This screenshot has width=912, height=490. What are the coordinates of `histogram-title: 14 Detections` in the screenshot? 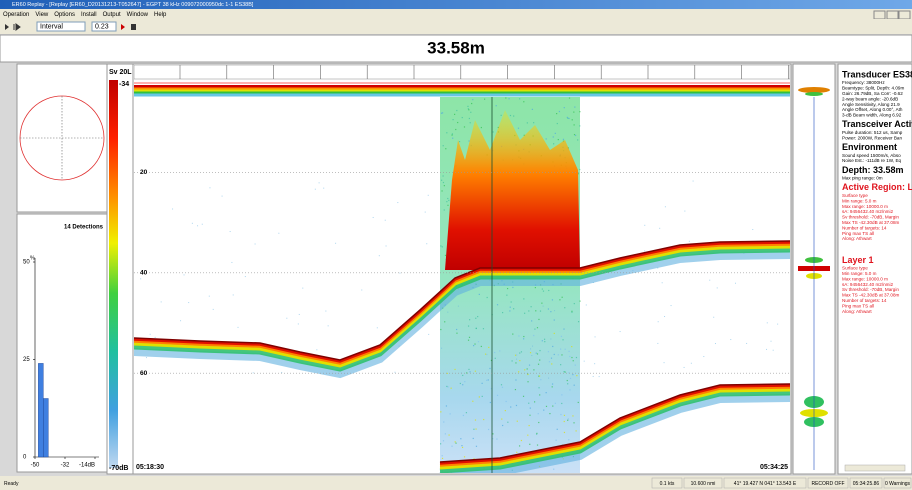 It's located at (84, 228).